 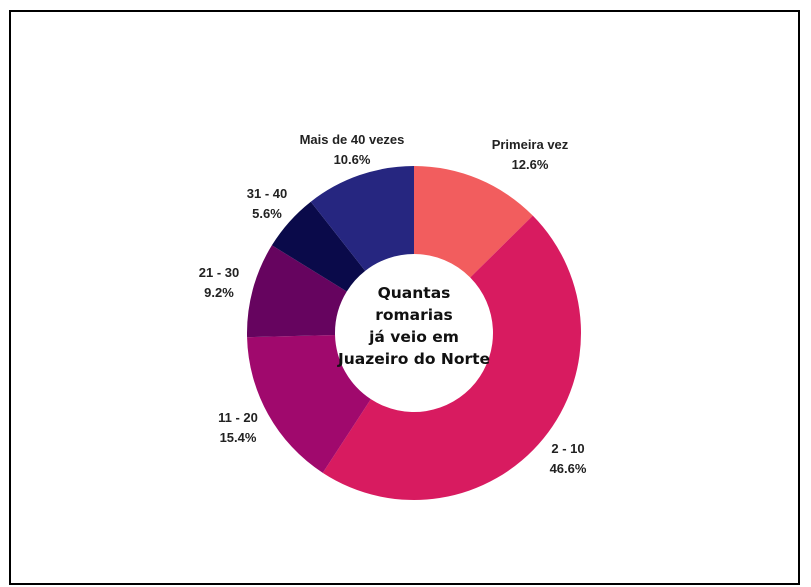 What do you see at coordinates (530, 144) in the screenshot?
I see `slice-label: Primeira vez` at bounding box center [530, 144].